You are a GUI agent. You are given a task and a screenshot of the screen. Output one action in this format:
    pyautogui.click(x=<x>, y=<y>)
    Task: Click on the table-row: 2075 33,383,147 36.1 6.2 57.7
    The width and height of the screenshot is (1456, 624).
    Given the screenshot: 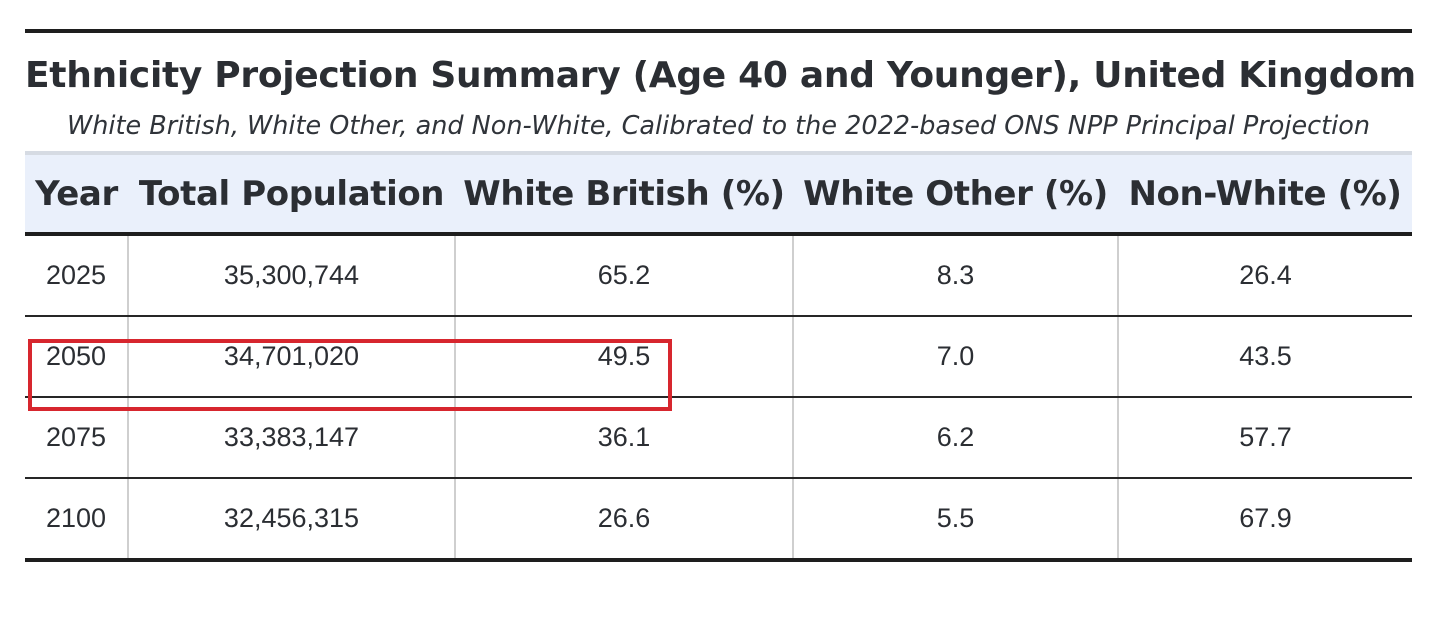 What is the action you would take?
    pyautogui.click(x=718, y=438)
    